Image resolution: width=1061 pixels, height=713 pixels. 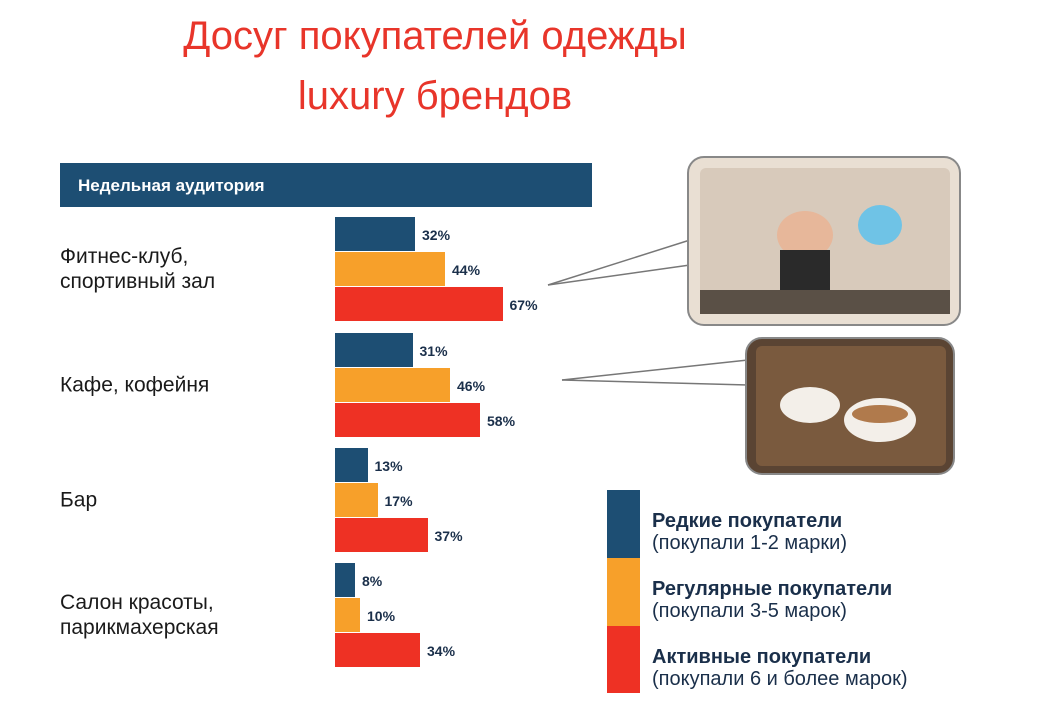 What do you see at coordinates (139, 615) in the screenshot?
I see `category-label: Салон красоты, парикмахерская` at bounding box center [139, 615].